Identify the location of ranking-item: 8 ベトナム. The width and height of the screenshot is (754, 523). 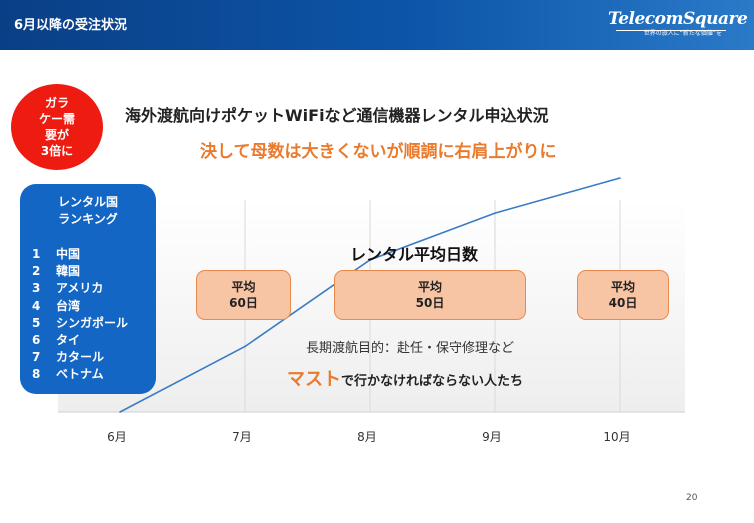
(80, 374).